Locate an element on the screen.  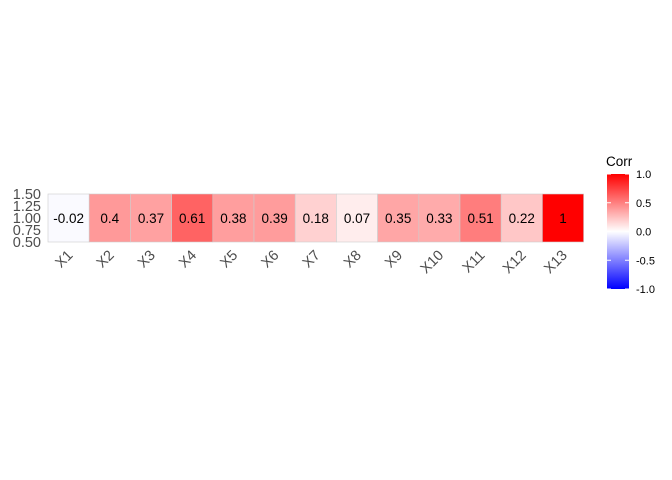
cell-value-label: 0.38 is located at coordinates (233, 218).